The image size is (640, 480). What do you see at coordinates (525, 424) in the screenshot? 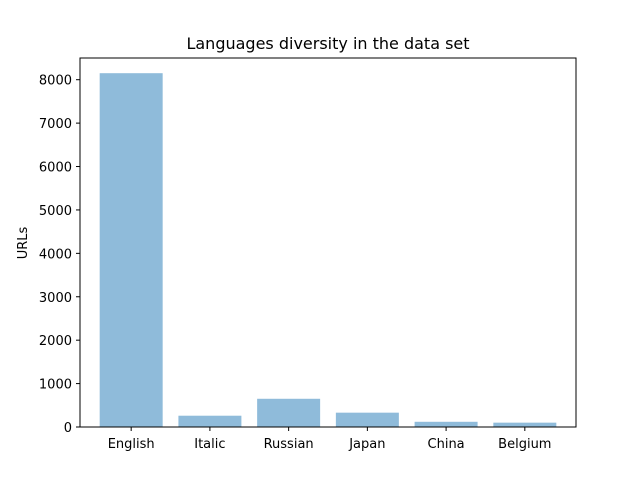
I see `bar-belgium` at bounding box center [525, 424].